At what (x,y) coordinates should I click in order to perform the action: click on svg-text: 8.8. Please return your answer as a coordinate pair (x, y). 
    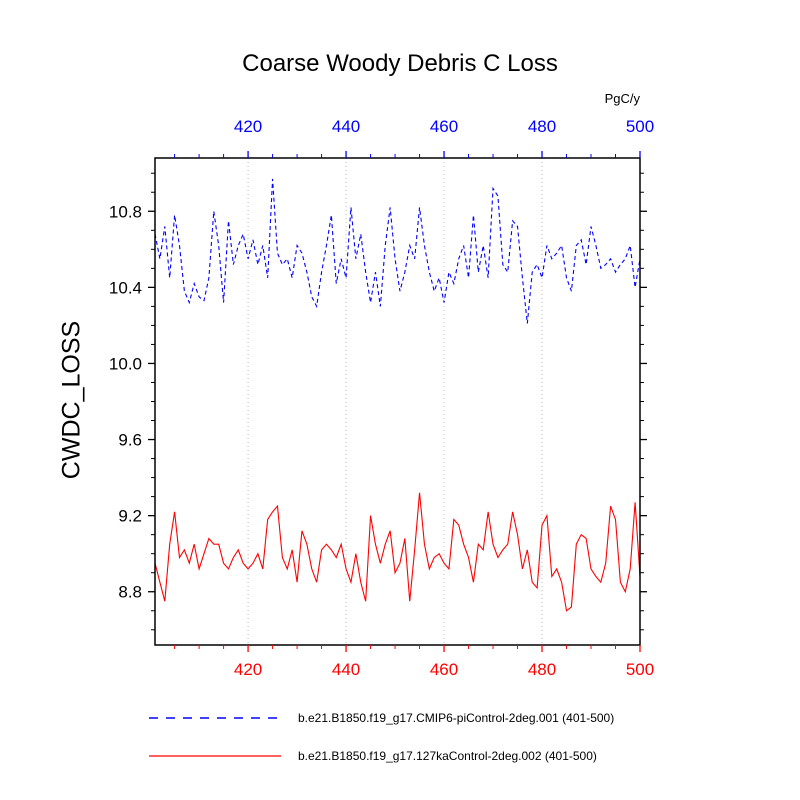
    Looking at the image, I should click on (130, 592).